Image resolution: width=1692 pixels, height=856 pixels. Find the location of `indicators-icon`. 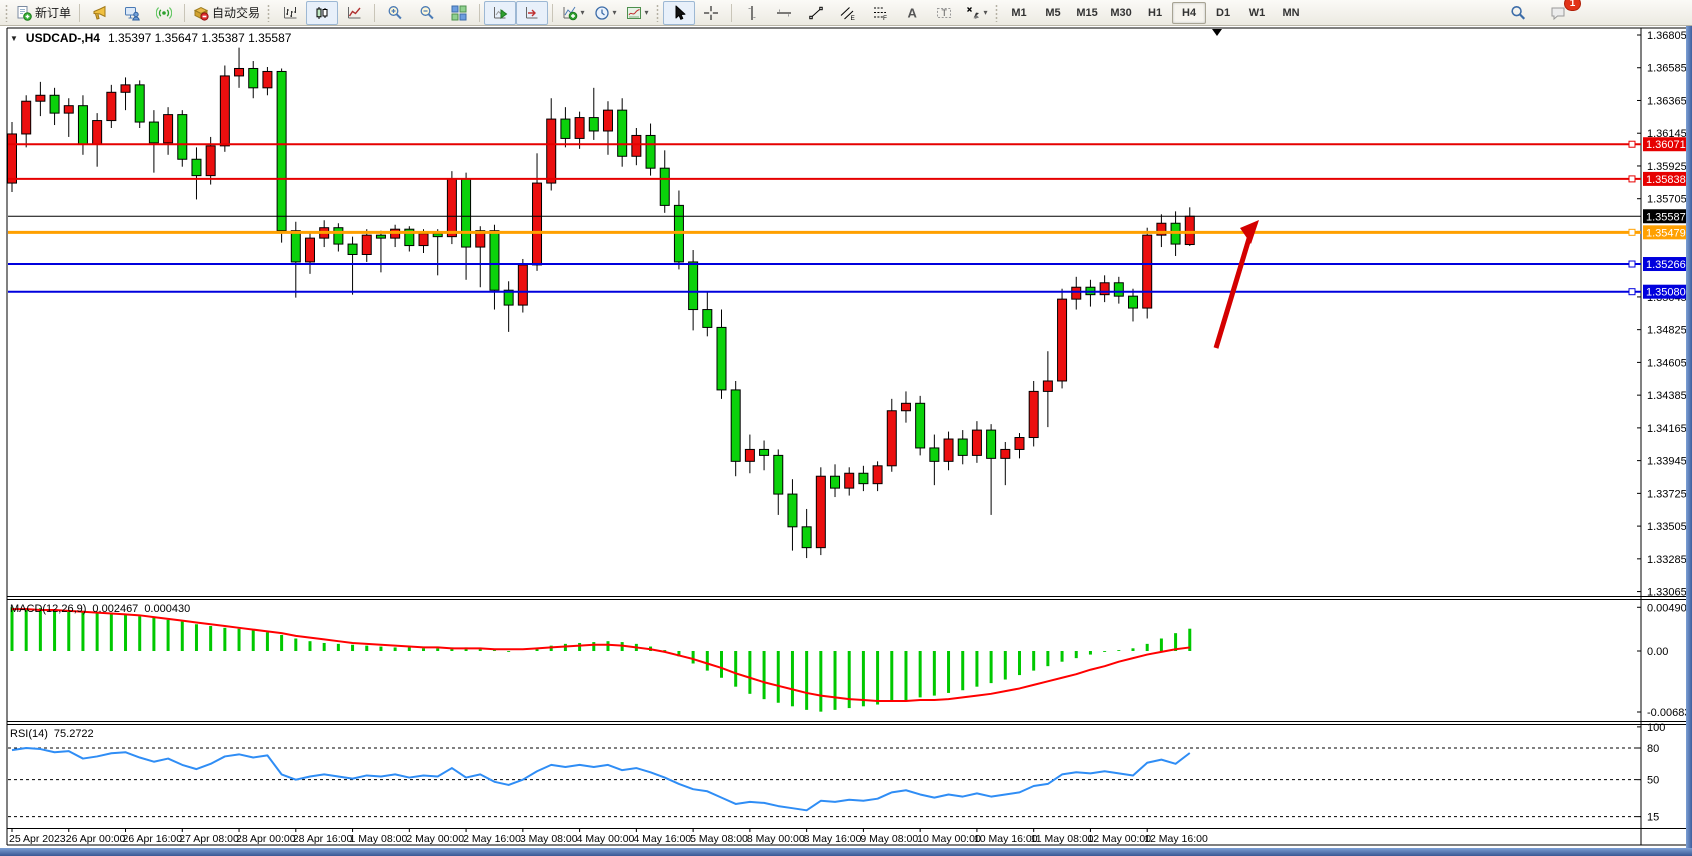

indicators-icon is located at coordinates (570, 13).